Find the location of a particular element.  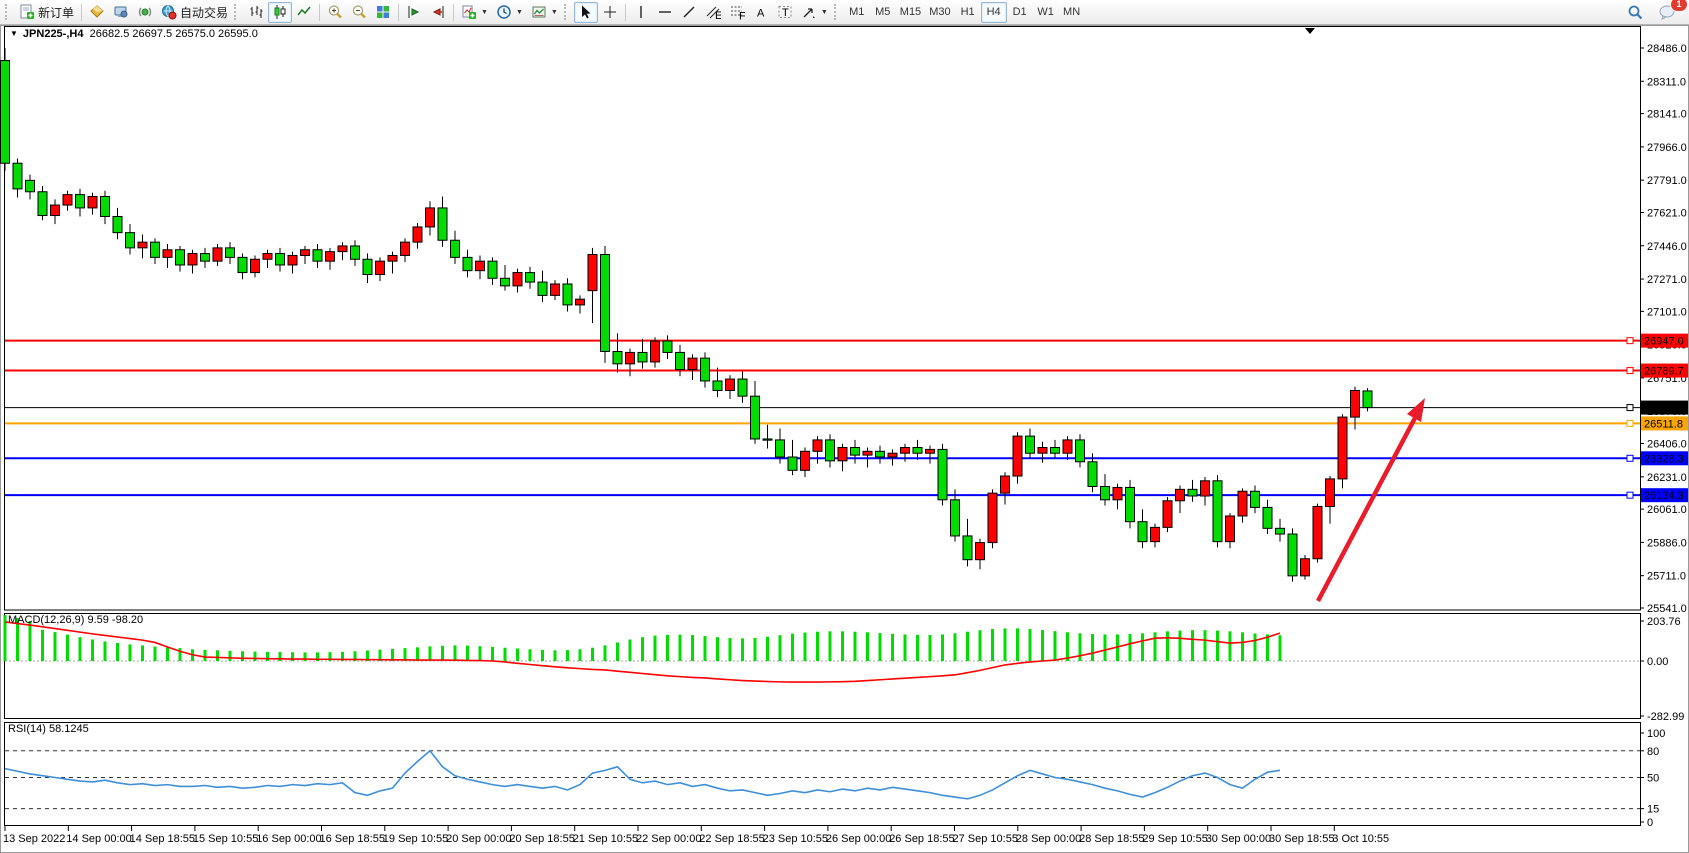

equidistant-channel-button: E is located at coordinates (713, 12).